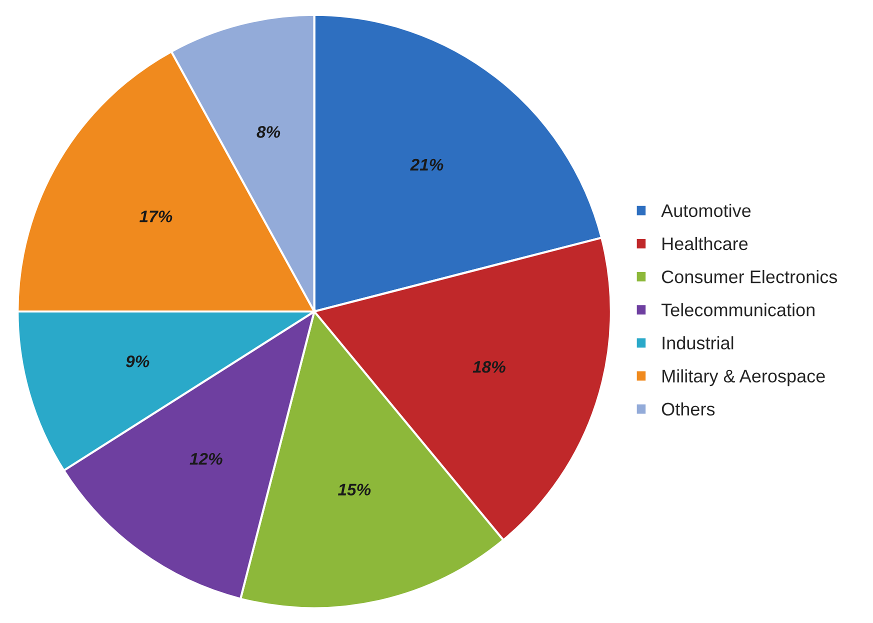 The height and width of the screenshot is (623, 873). I want to click on legend-label: Healthcare, so click(705, 243).